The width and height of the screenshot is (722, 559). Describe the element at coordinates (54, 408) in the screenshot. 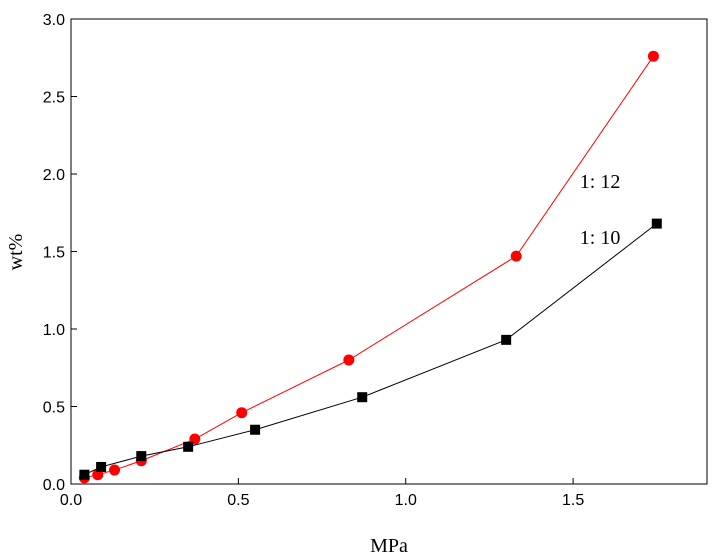

I see `y-tick-label: 0.5` at that location.